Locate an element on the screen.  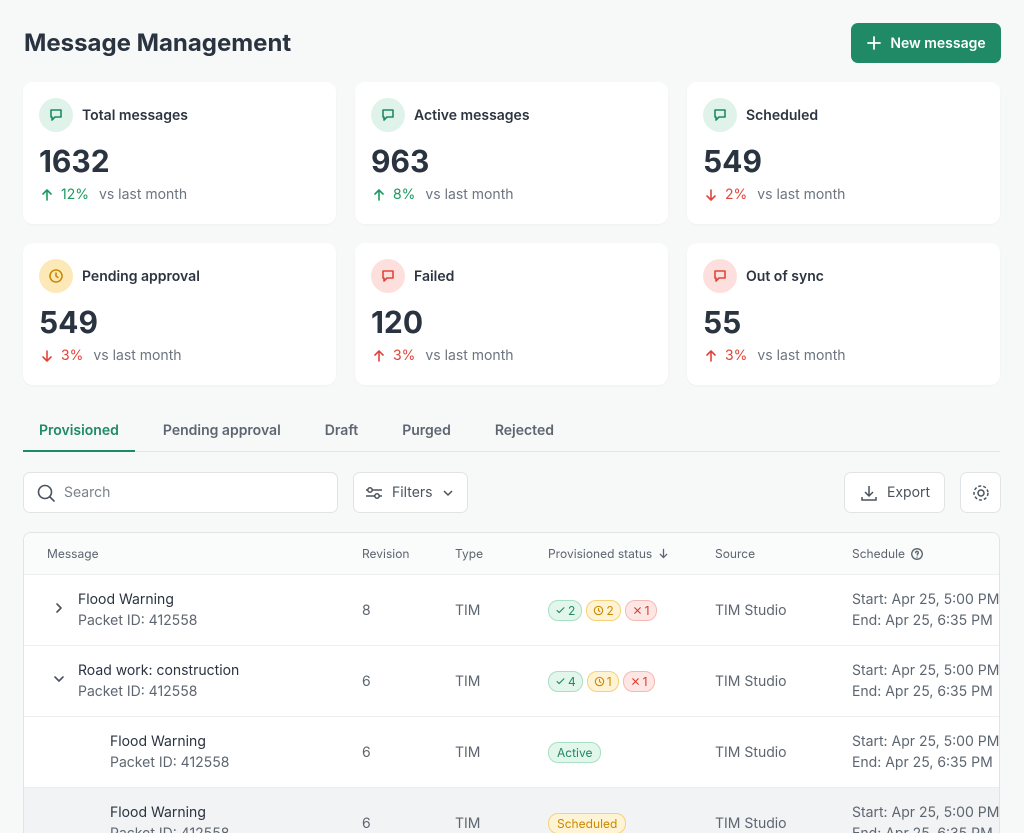
card-value: 1632 is located at coordinates (74, 162).